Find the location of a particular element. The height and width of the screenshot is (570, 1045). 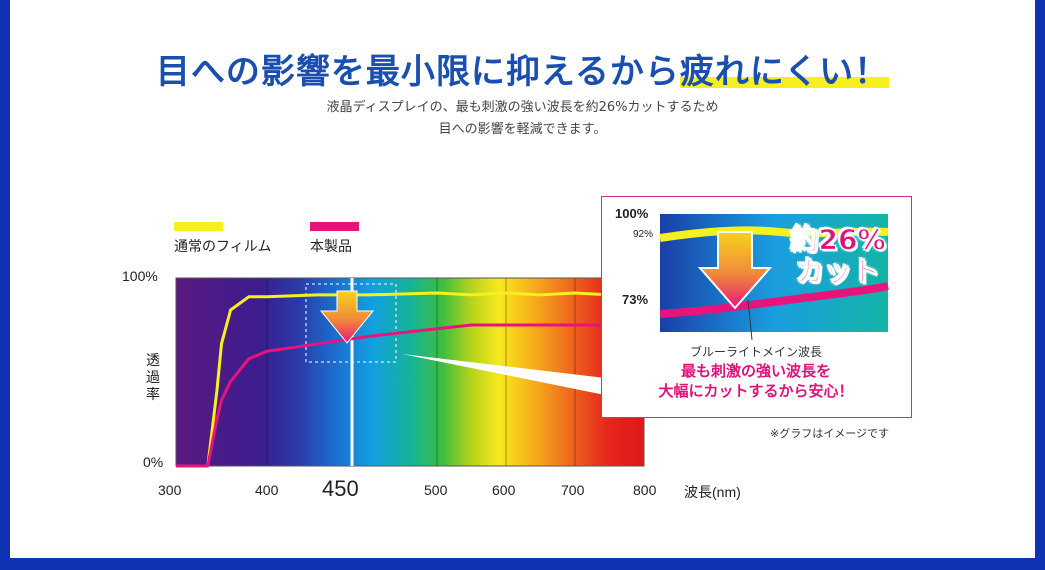

inset-label-92: 92% is located at coordinates (643, 234).